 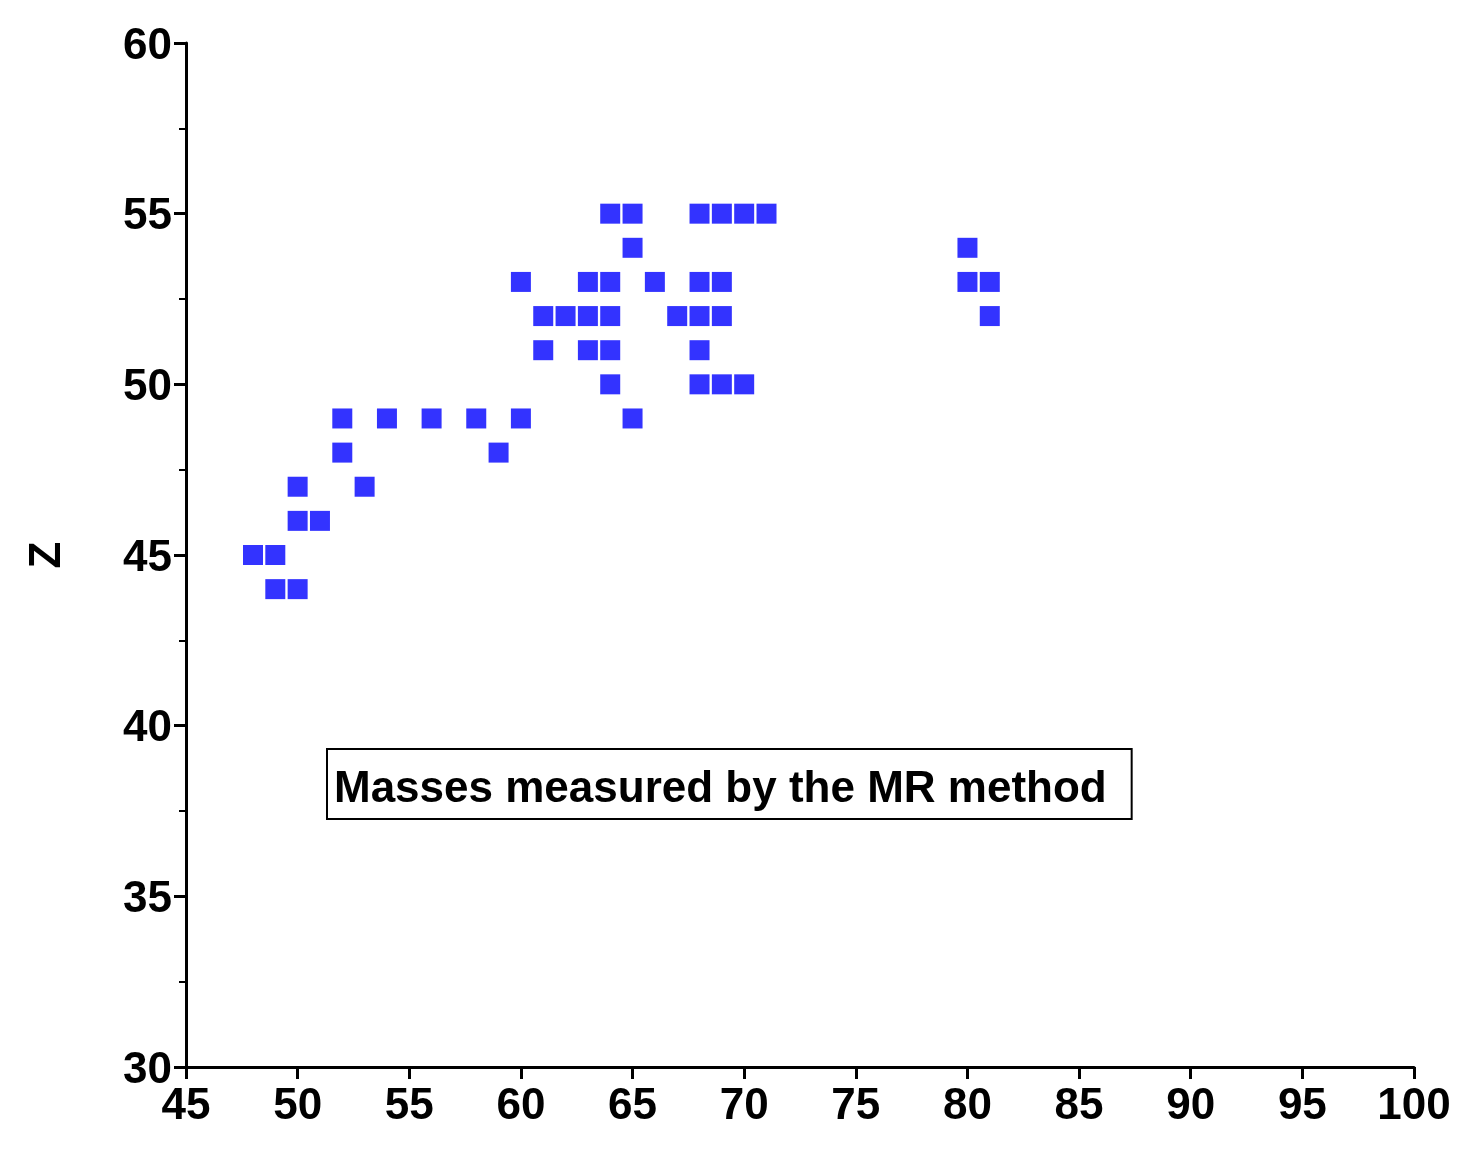 What do you see at coordinates (409, 1103) in the screenshot?
I see `x-tick-label: 55` at bounding box center [409, 1103].